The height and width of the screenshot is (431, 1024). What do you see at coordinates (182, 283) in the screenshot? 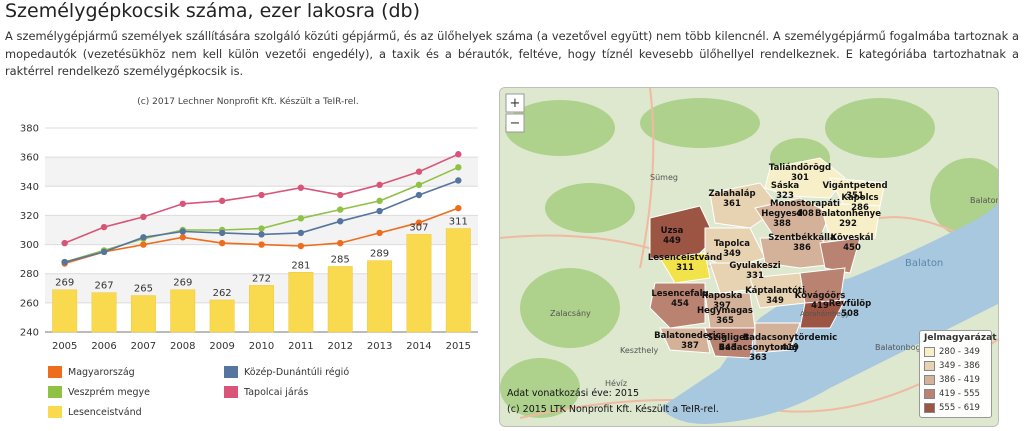
I see `bar-data-label: 269` at bounding box center [182, 283].